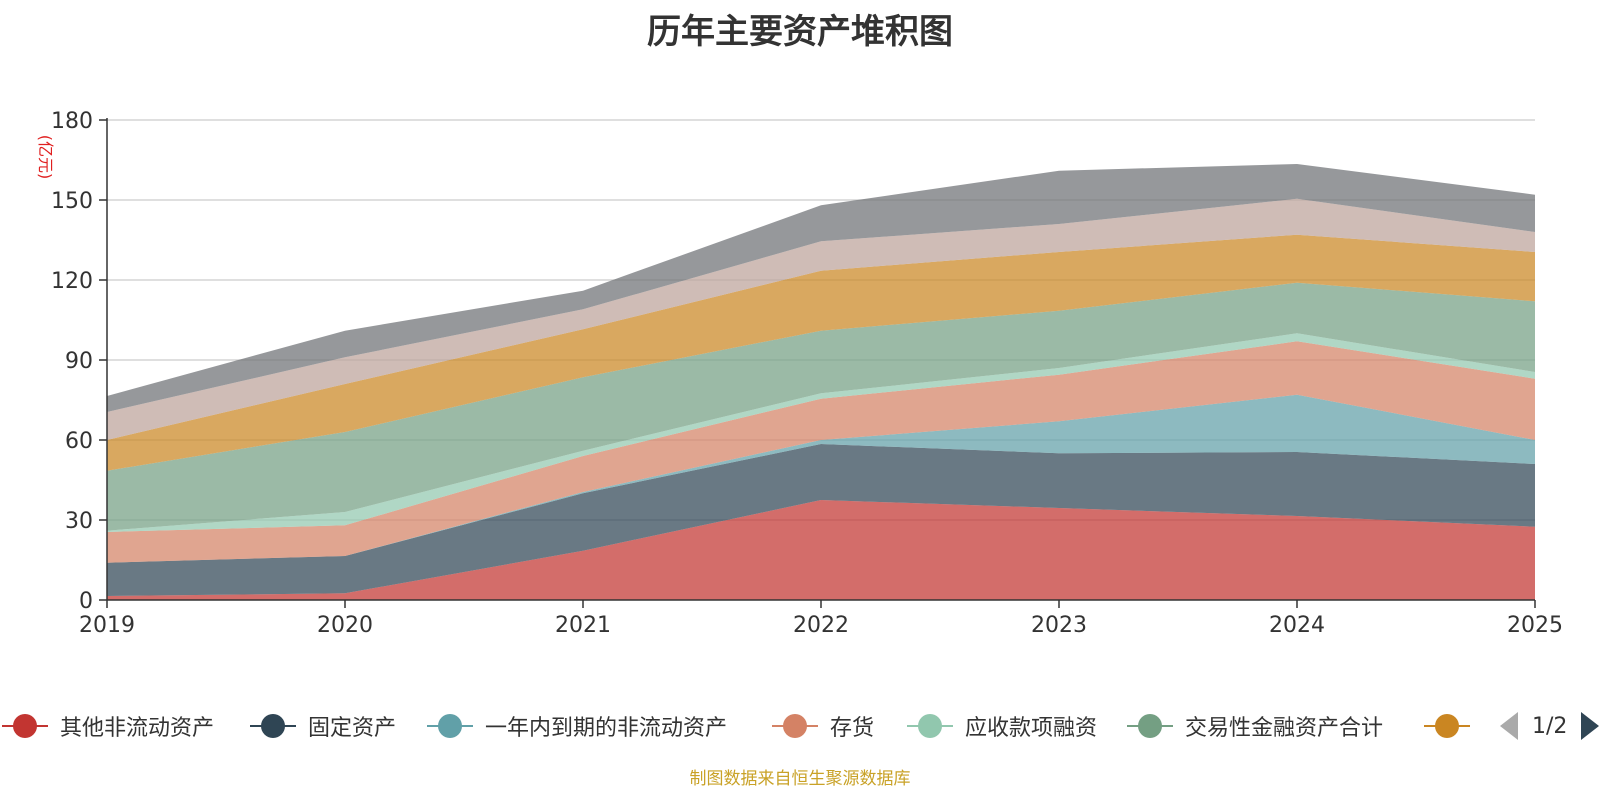 This screenshot has height=800, width=1600. I want to click on x-tick-label: 2019, so click(107, 625).